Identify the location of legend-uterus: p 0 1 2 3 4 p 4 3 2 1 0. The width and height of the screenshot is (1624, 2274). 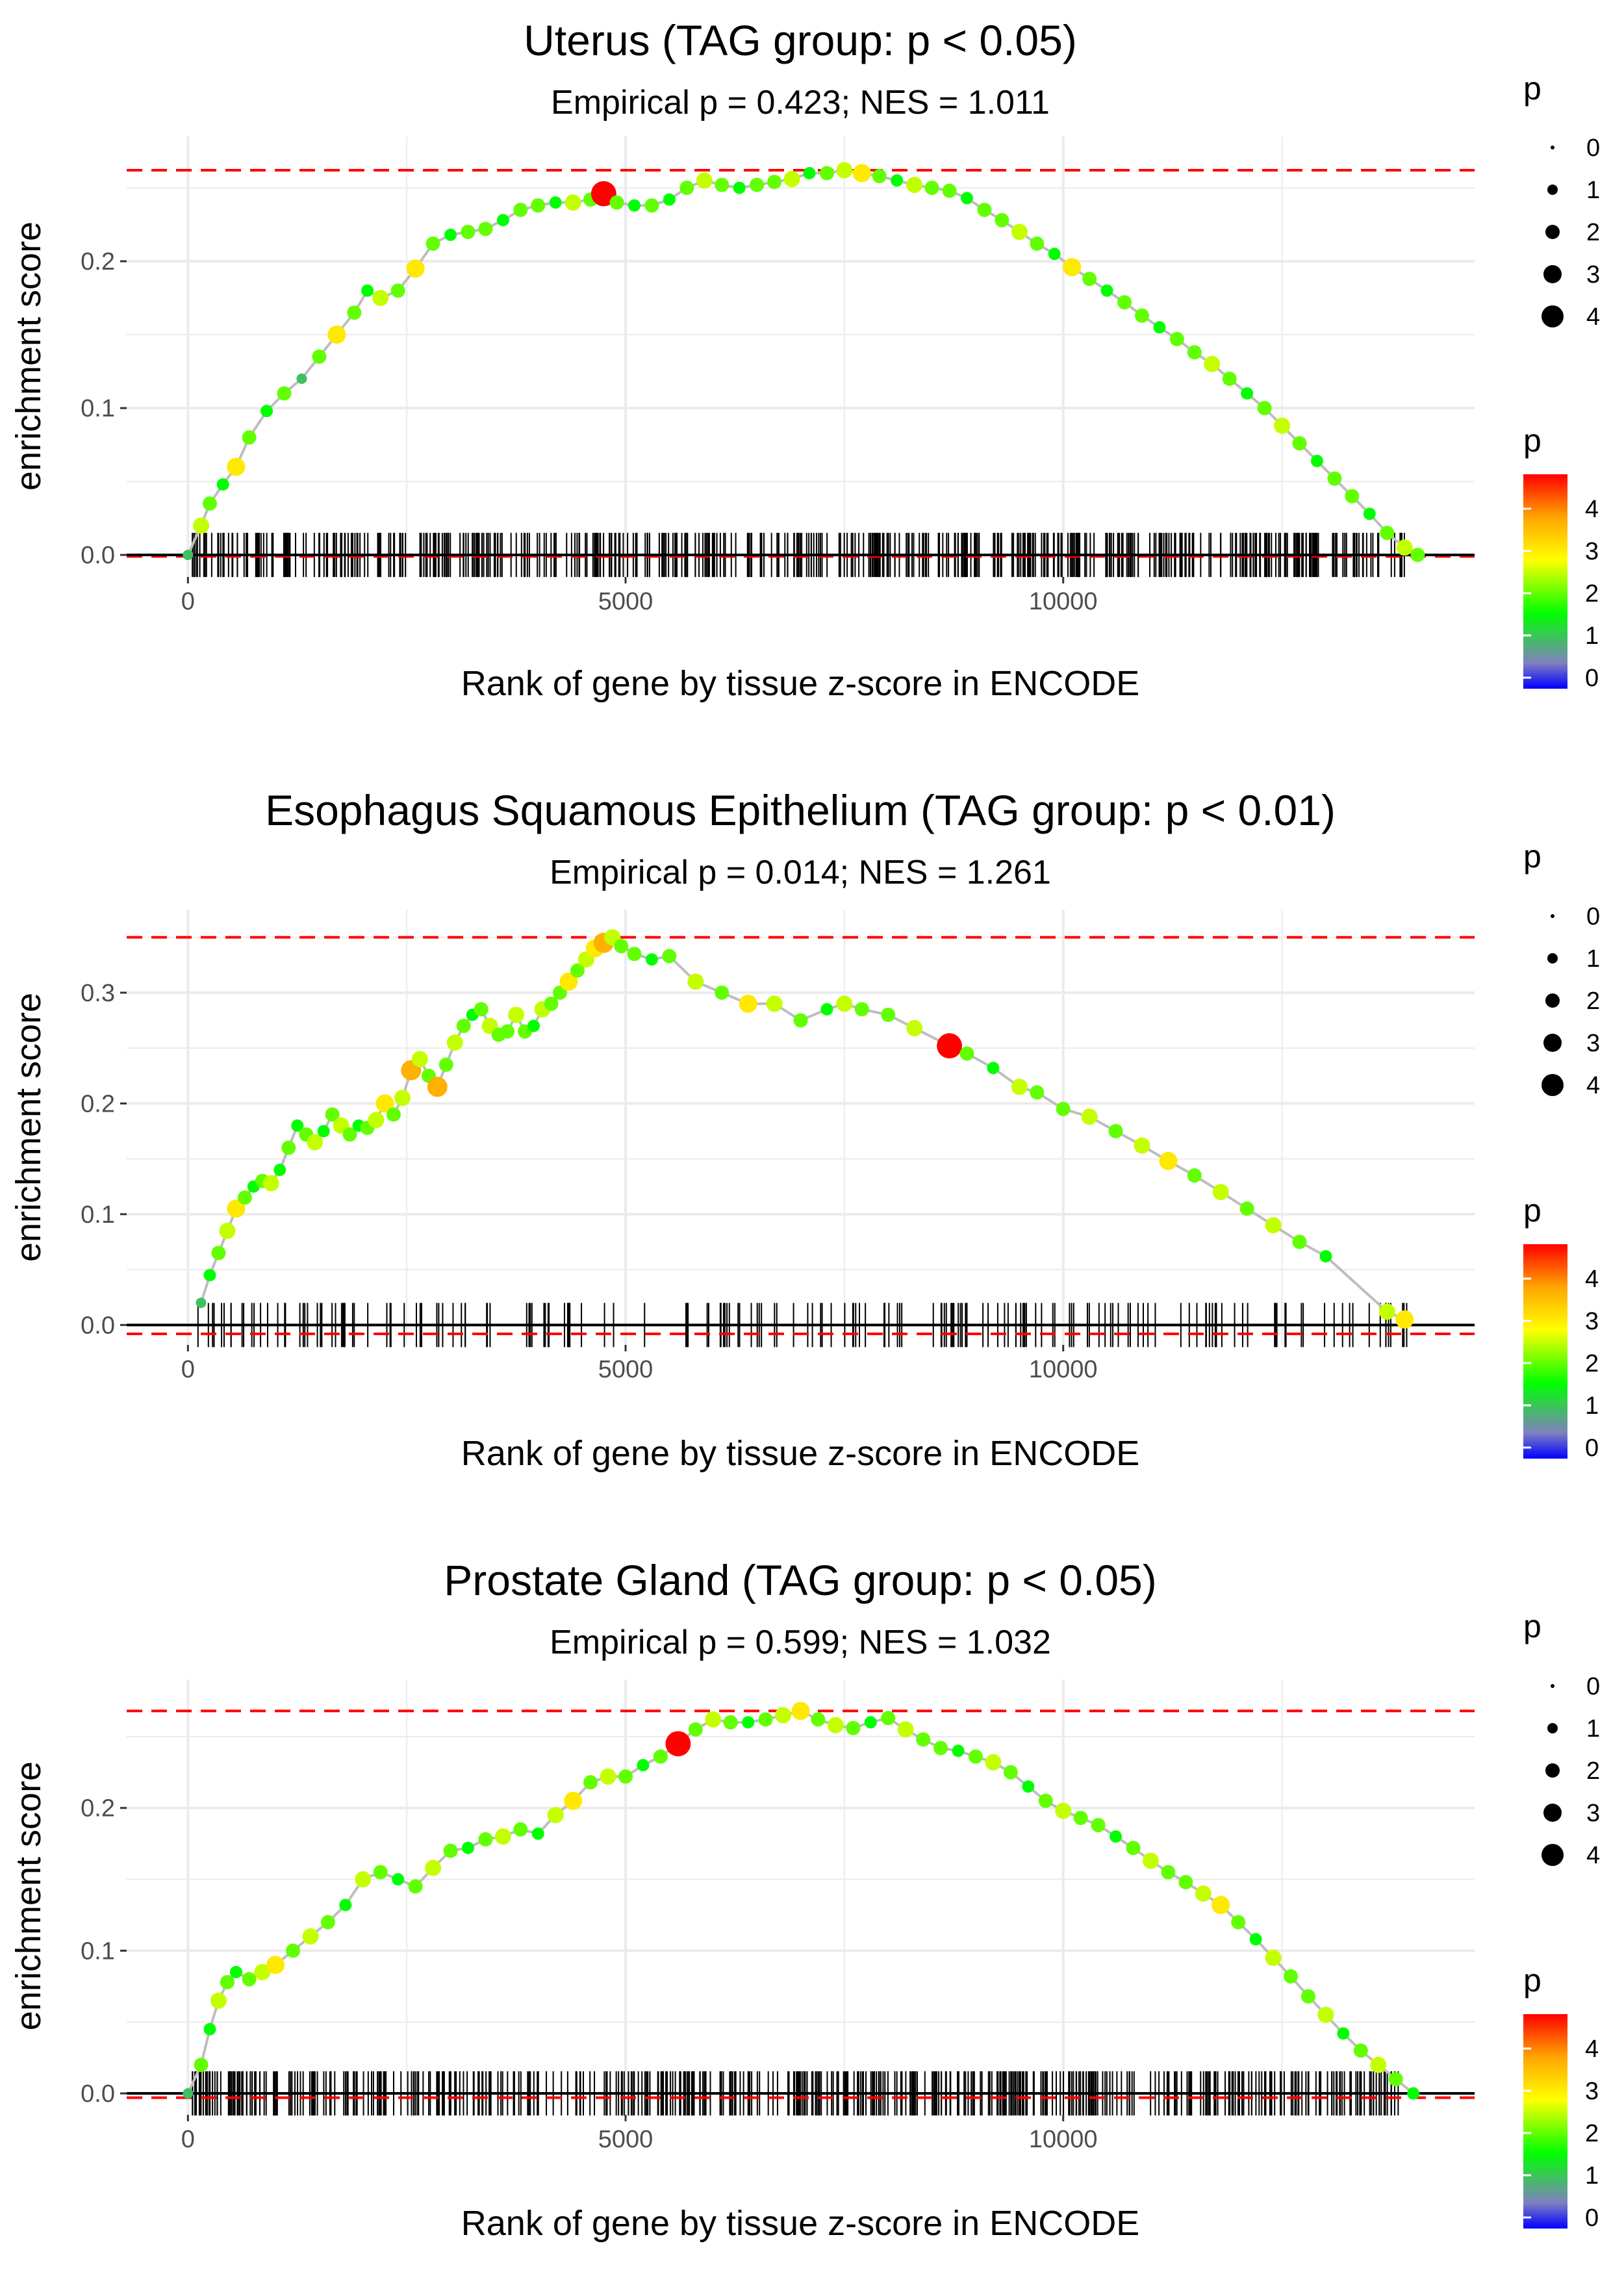
(1561, 381).